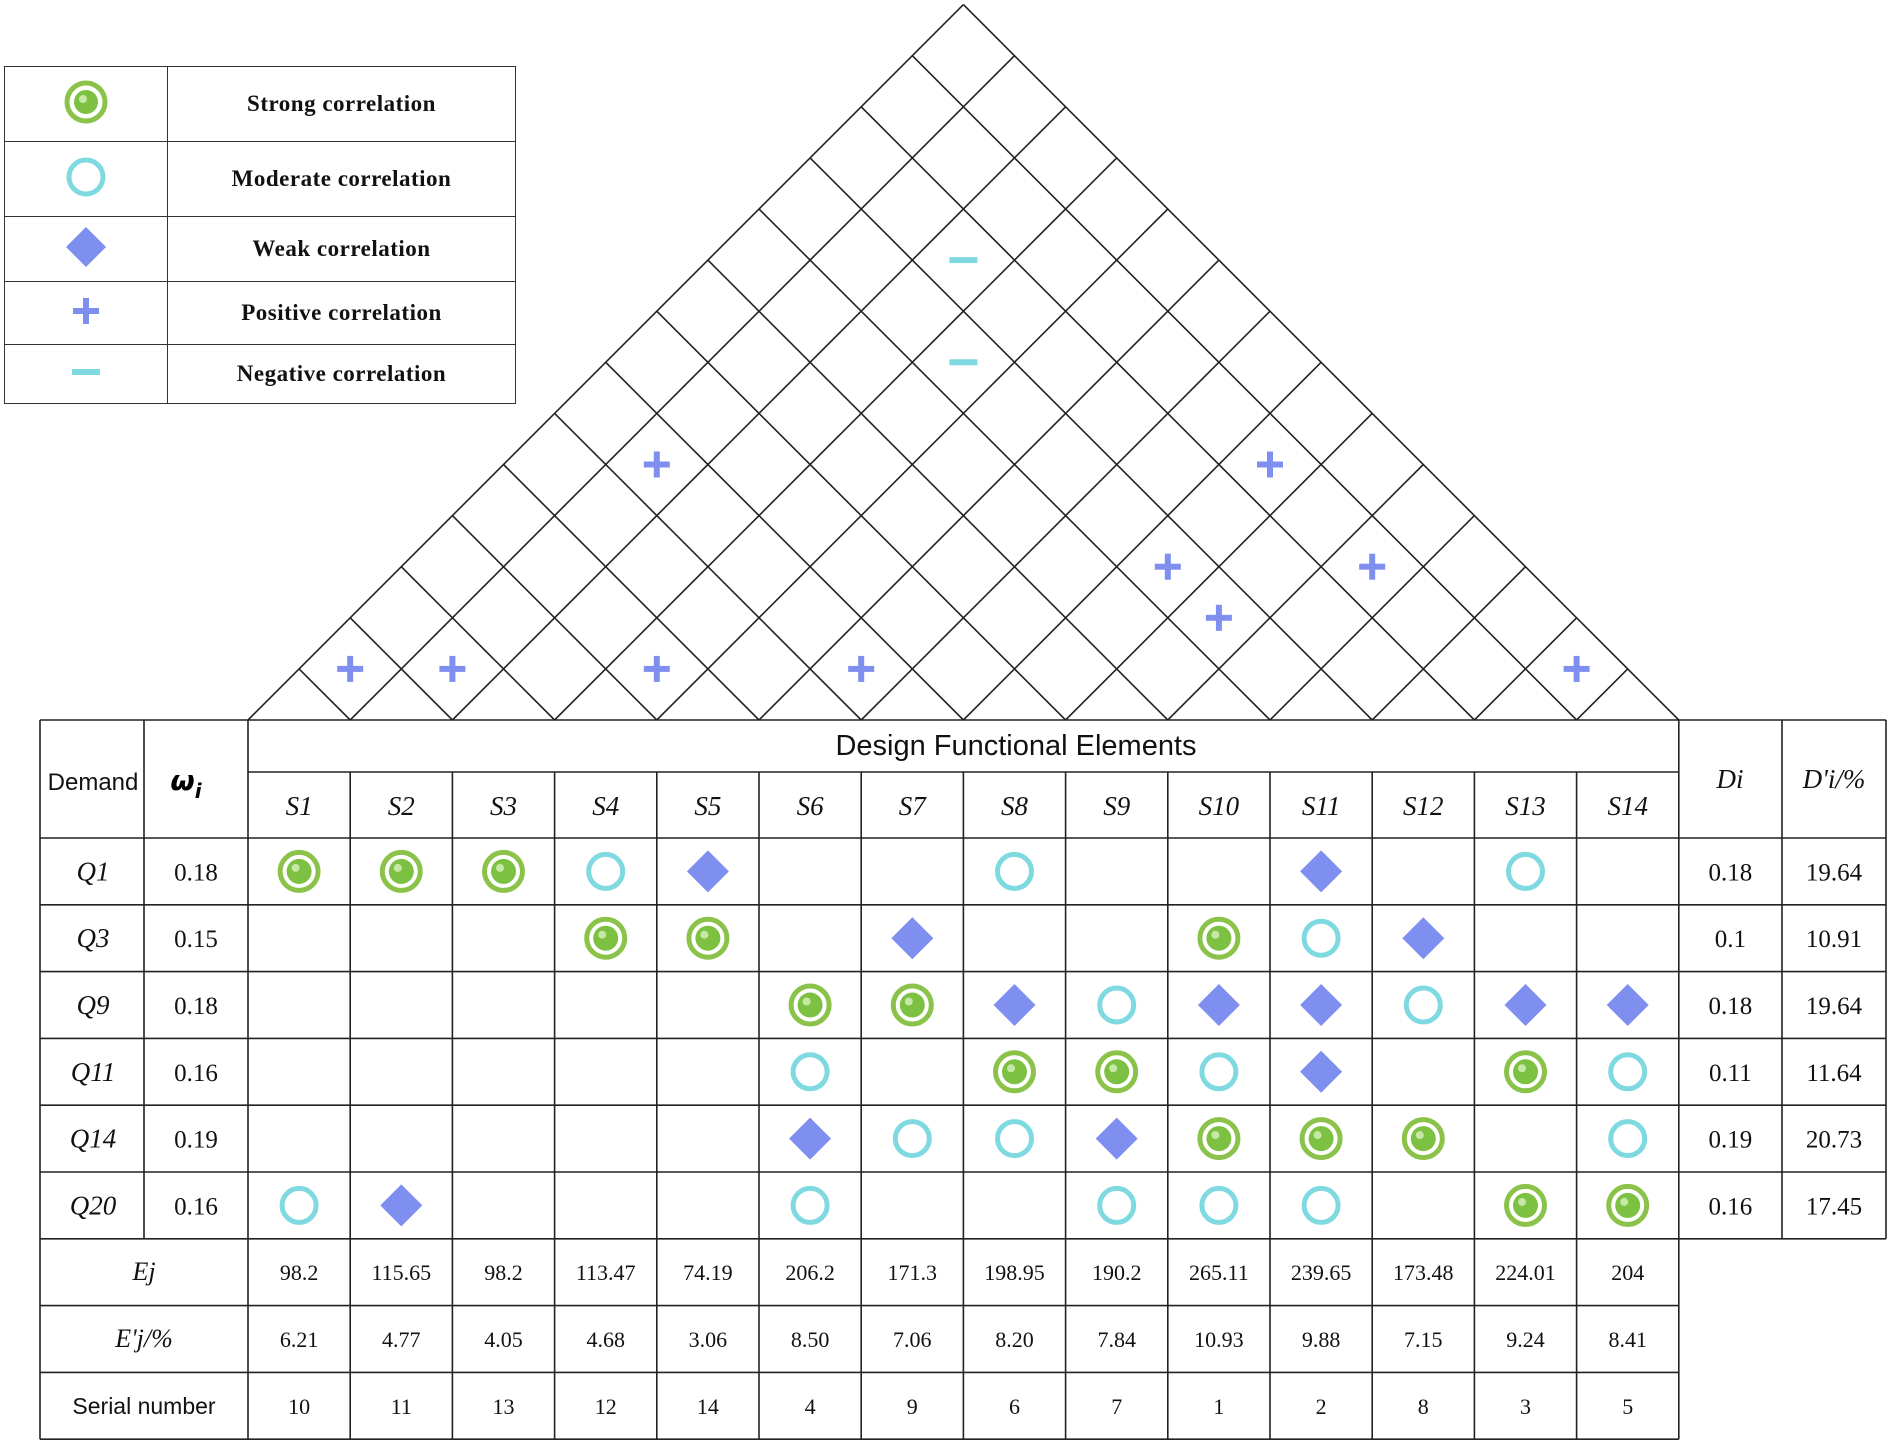  What do you see at coordinates (606, 1406) in the screenshot?
I see `footer-value: 12` at bounding box center [606, 1406].